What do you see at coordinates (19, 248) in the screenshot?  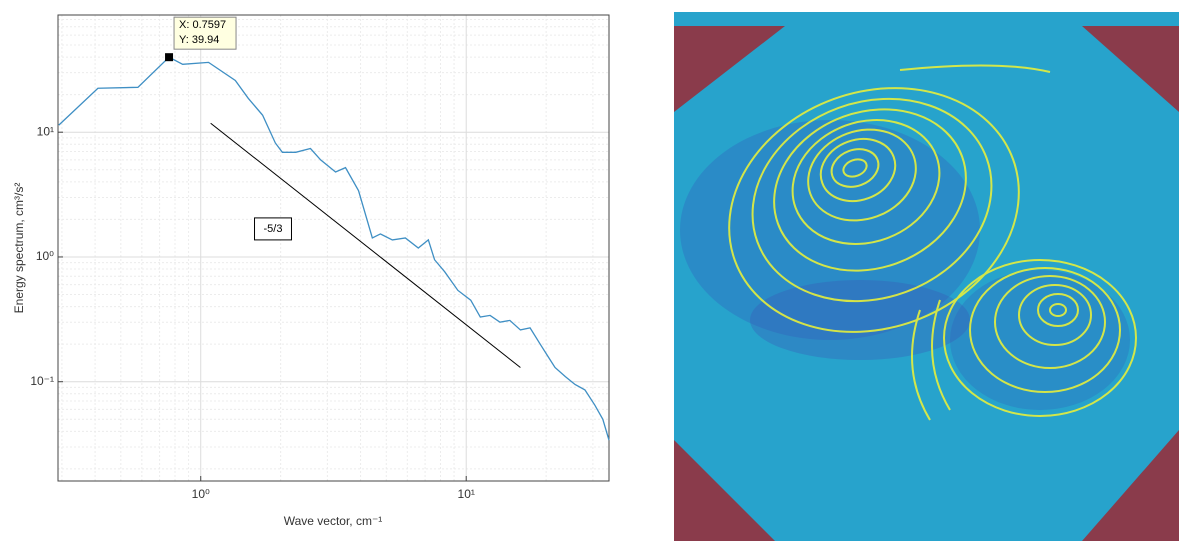 I see `y-axis-label: Energy spectrum, cm³/s²` at bounding box center [19, 248].